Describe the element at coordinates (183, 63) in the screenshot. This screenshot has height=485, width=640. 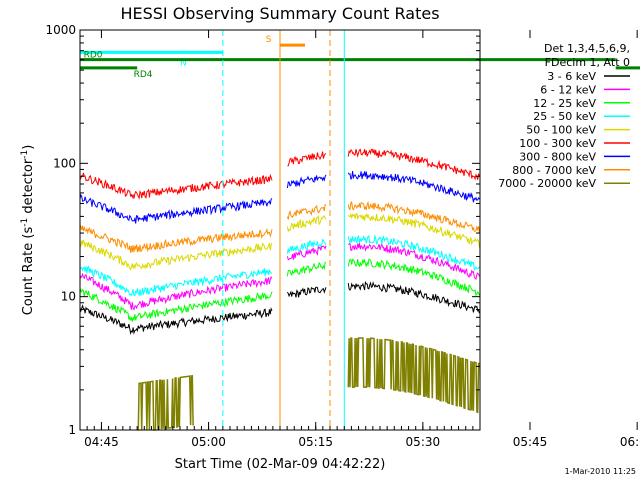
I see `flag-label-0: N` at that location.